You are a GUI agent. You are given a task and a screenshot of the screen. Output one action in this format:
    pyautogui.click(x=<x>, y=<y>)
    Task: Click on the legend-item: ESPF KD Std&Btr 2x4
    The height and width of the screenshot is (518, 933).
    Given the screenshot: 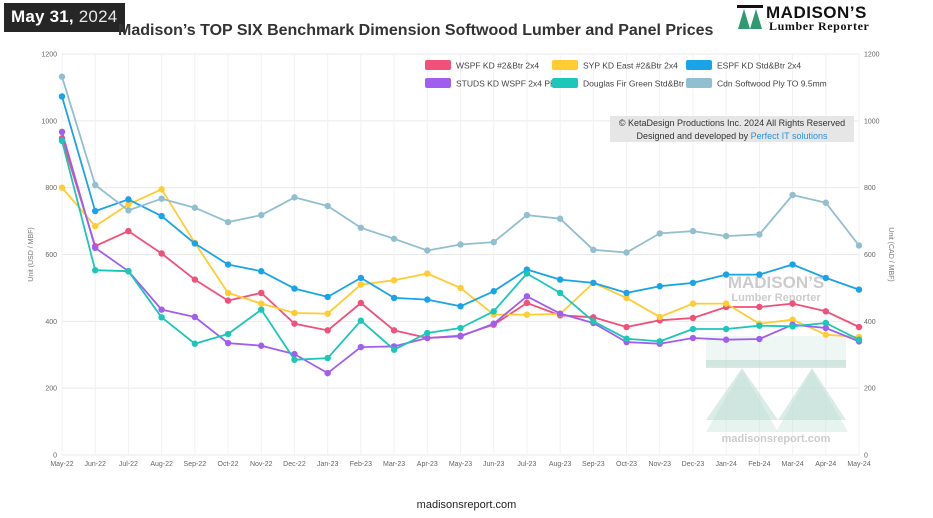 What is the action you would take?
    pyautogui.click(x=743, y=65)
    